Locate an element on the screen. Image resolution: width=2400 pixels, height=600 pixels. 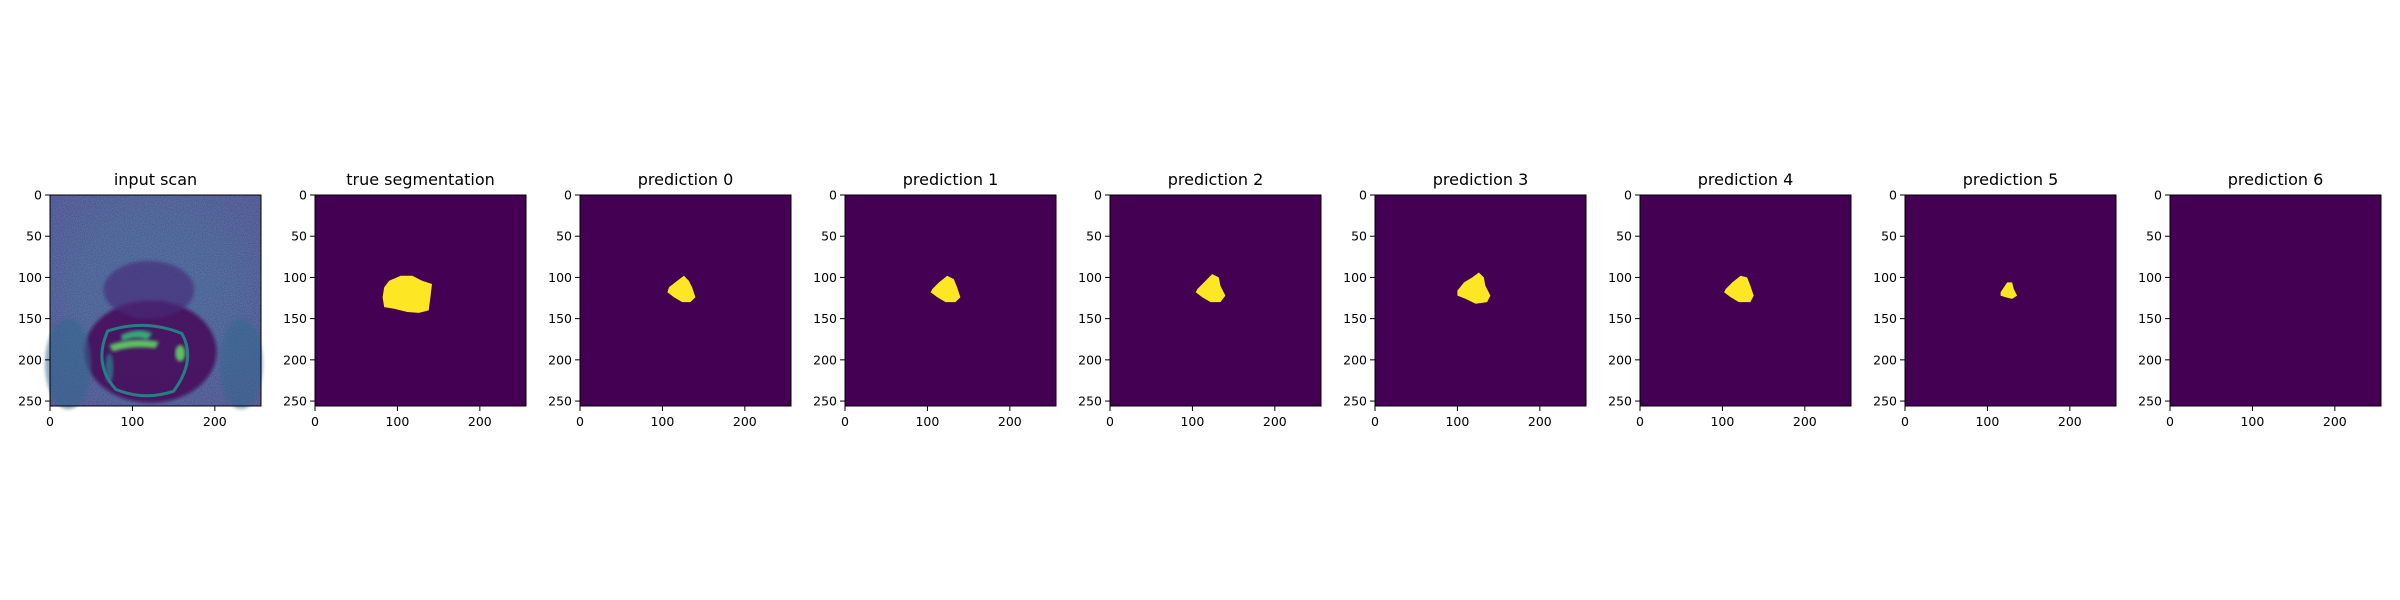
mask-background is located at coordinates (2010, 300).